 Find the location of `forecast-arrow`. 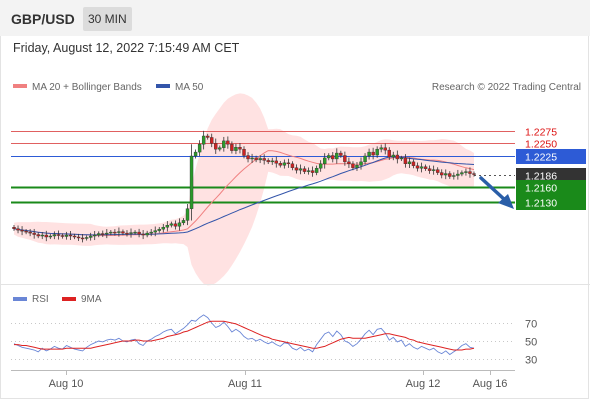

forecast-arrow is located at coordinates (496, 192).